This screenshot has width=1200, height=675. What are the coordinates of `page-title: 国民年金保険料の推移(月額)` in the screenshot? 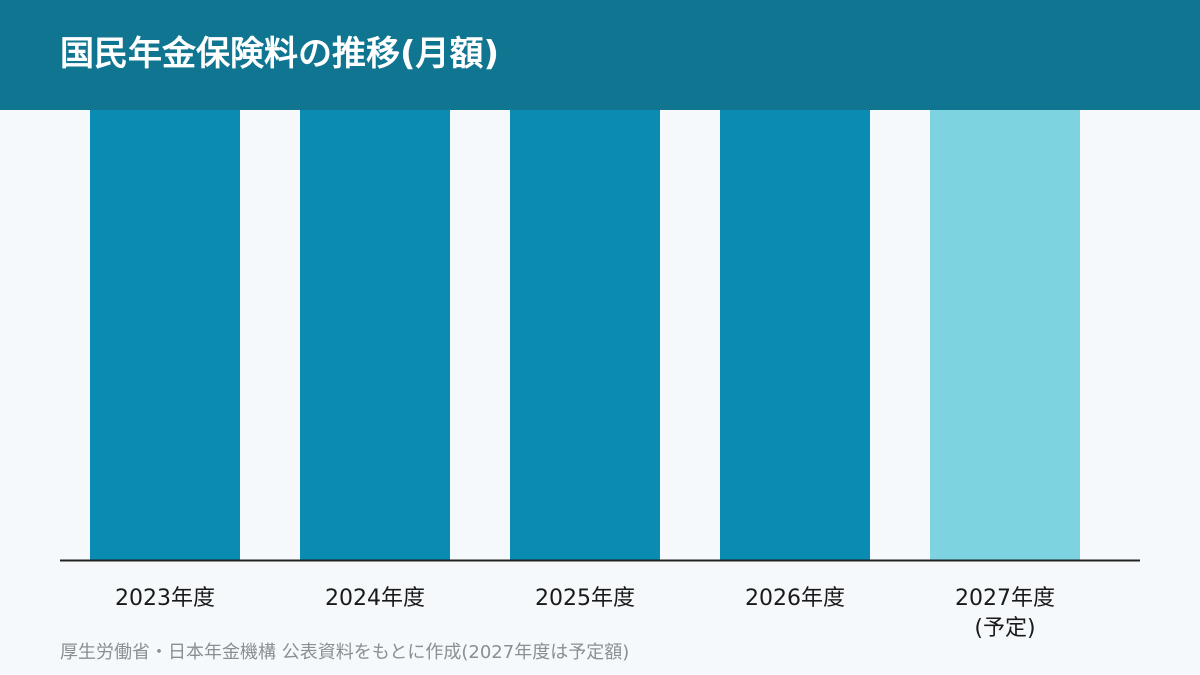 It's located at (280, 54).